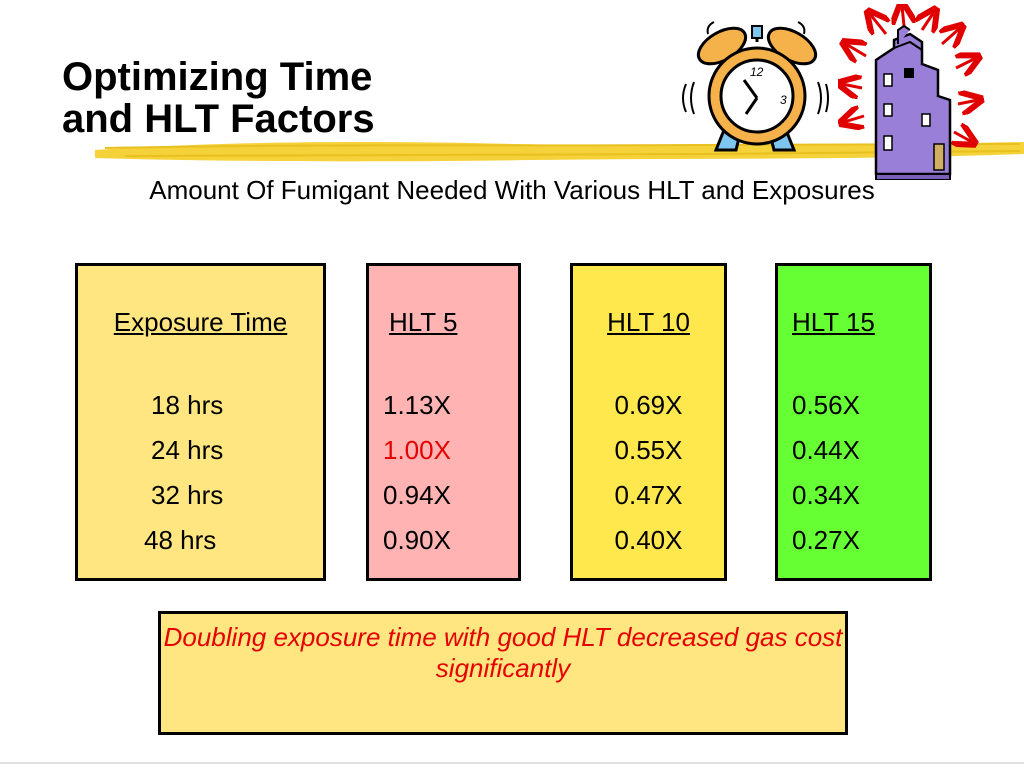 The image size is (1024, 768). Describe the element at coordinates (180, 540) in the screenshot. I see `exposure-time-value: 48 hrs` at that location.